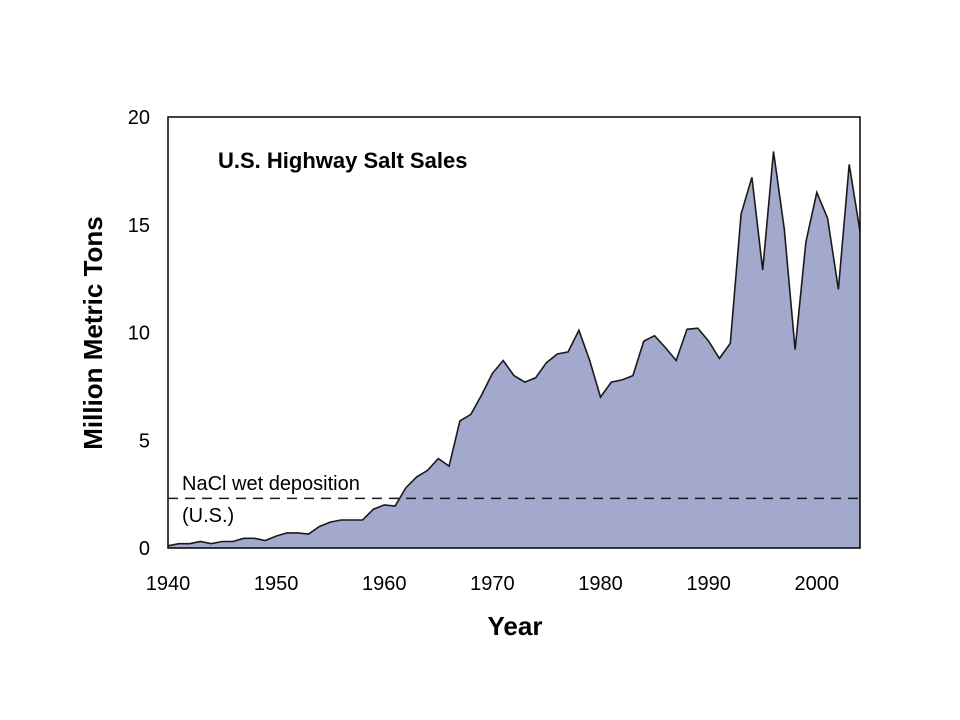 The height and width of the screenshot is (720, 960). What do you see at coordinates (139, 226) in the screenshot?
I see `y-tick-label-15: 15` at bounding box center [139, 226].